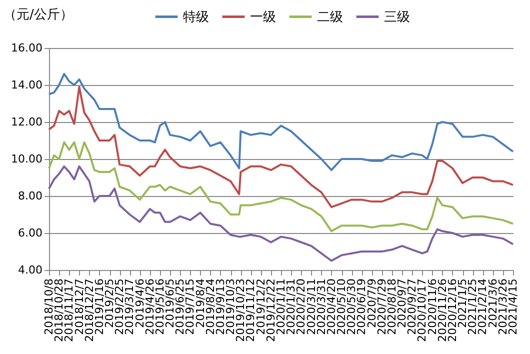 This screenshot has height=354, width=530. I want to click on y-tick-label: 6.00, so click(30, 233).